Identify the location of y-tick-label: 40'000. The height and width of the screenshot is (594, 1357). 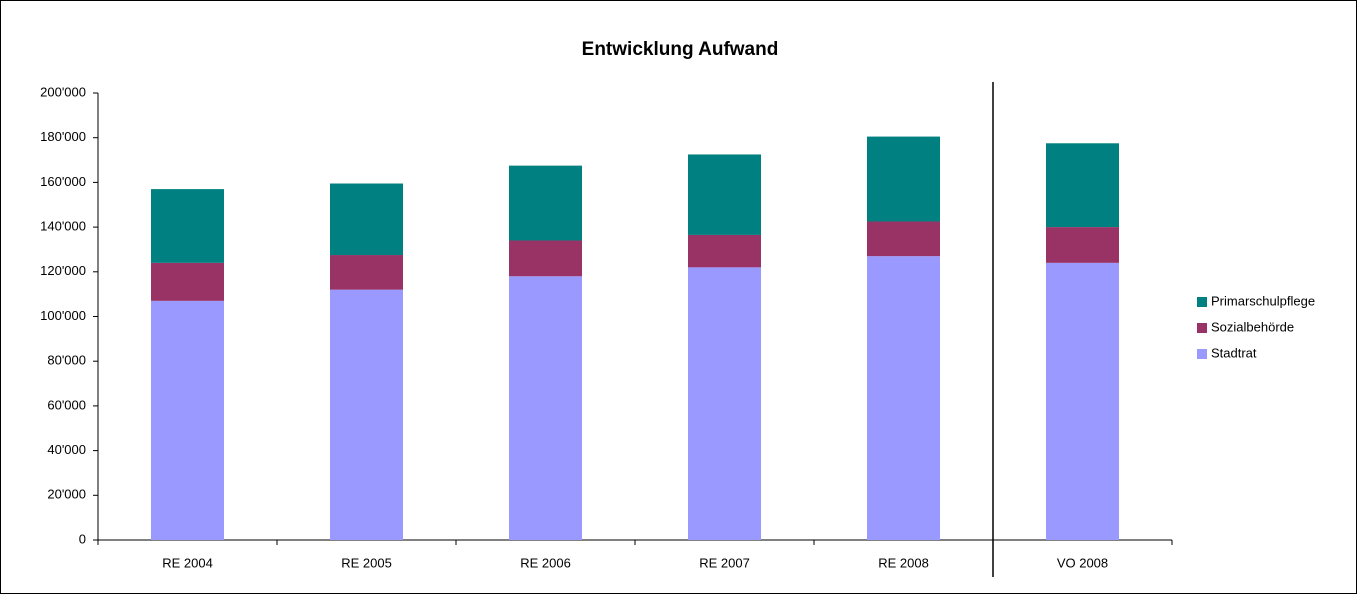
(66, 449).